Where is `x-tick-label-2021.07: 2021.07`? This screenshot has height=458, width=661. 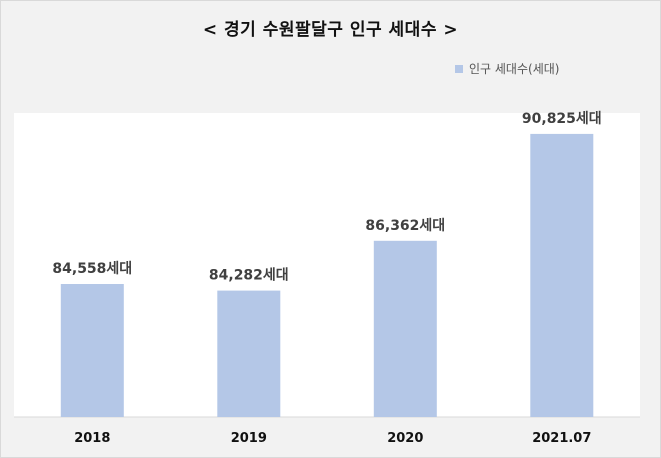
x-tick-label-2021.07: 2021.07 is located at coordinates (561, 438).